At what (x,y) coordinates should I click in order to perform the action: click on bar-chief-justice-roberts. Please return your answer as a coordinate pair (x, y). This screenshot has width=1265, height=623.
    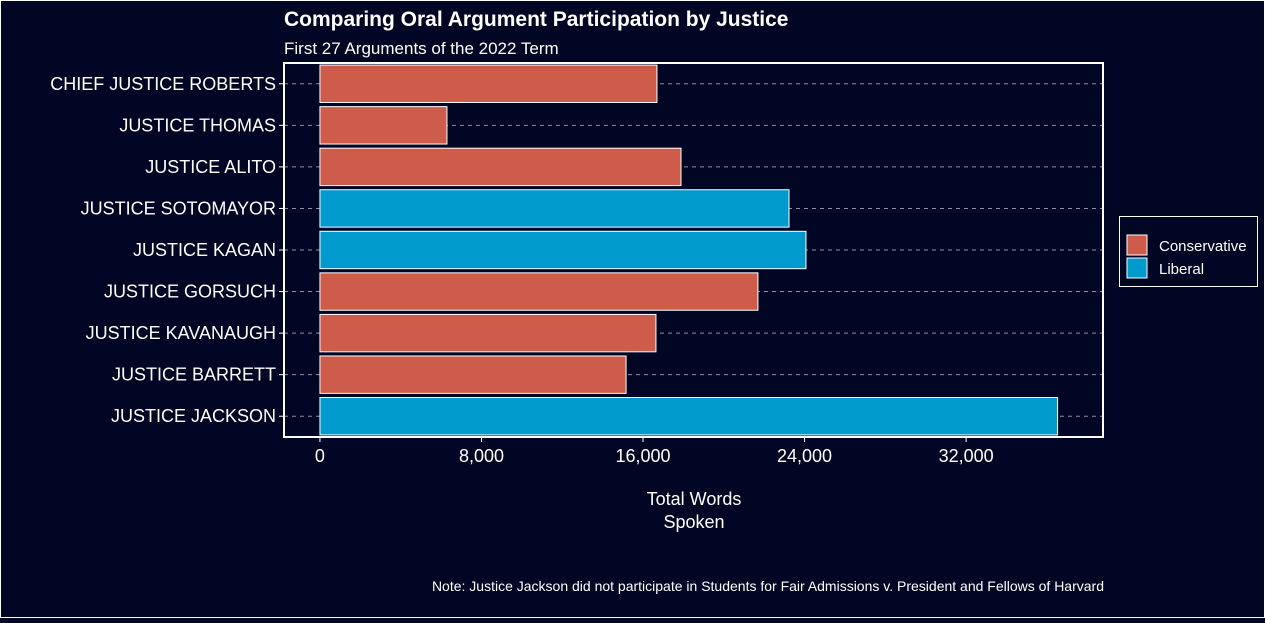
    Looking at the image, I should click on (488, 83).